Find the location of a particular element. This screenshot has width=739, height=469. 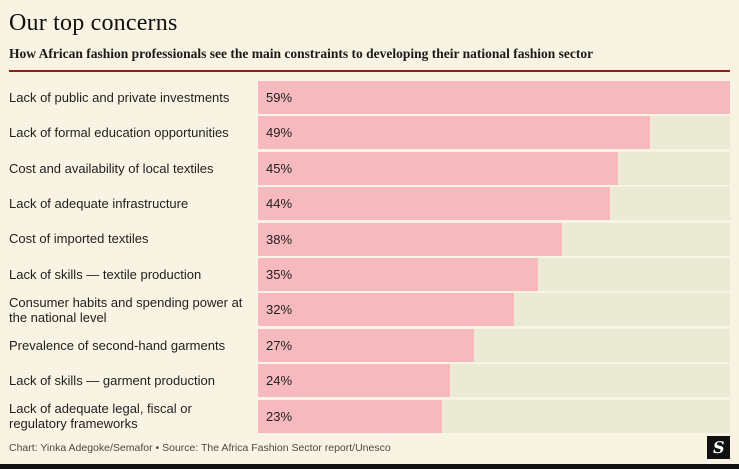

chart-row: Lack of skills — garment production 24% is located at coordinates (369, 381).